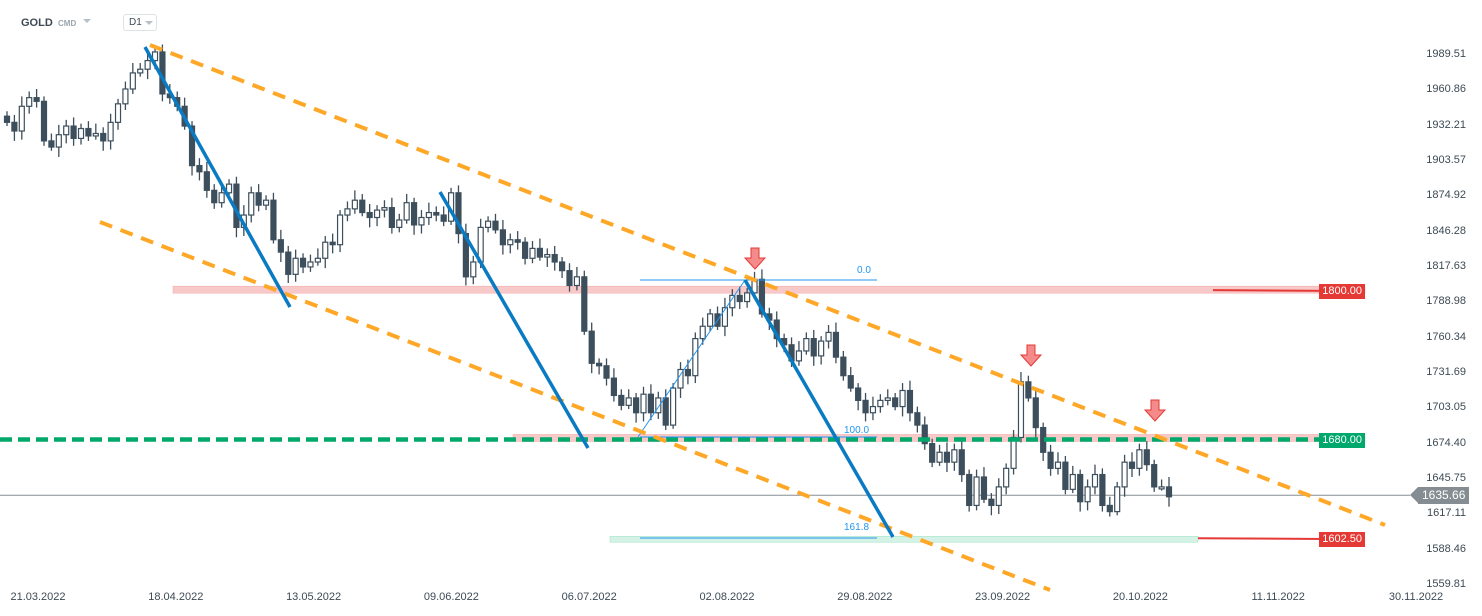 The height and width of the screenshot is (616, 1482). I want to click on timeframe-value: D1, so click(135, 22).